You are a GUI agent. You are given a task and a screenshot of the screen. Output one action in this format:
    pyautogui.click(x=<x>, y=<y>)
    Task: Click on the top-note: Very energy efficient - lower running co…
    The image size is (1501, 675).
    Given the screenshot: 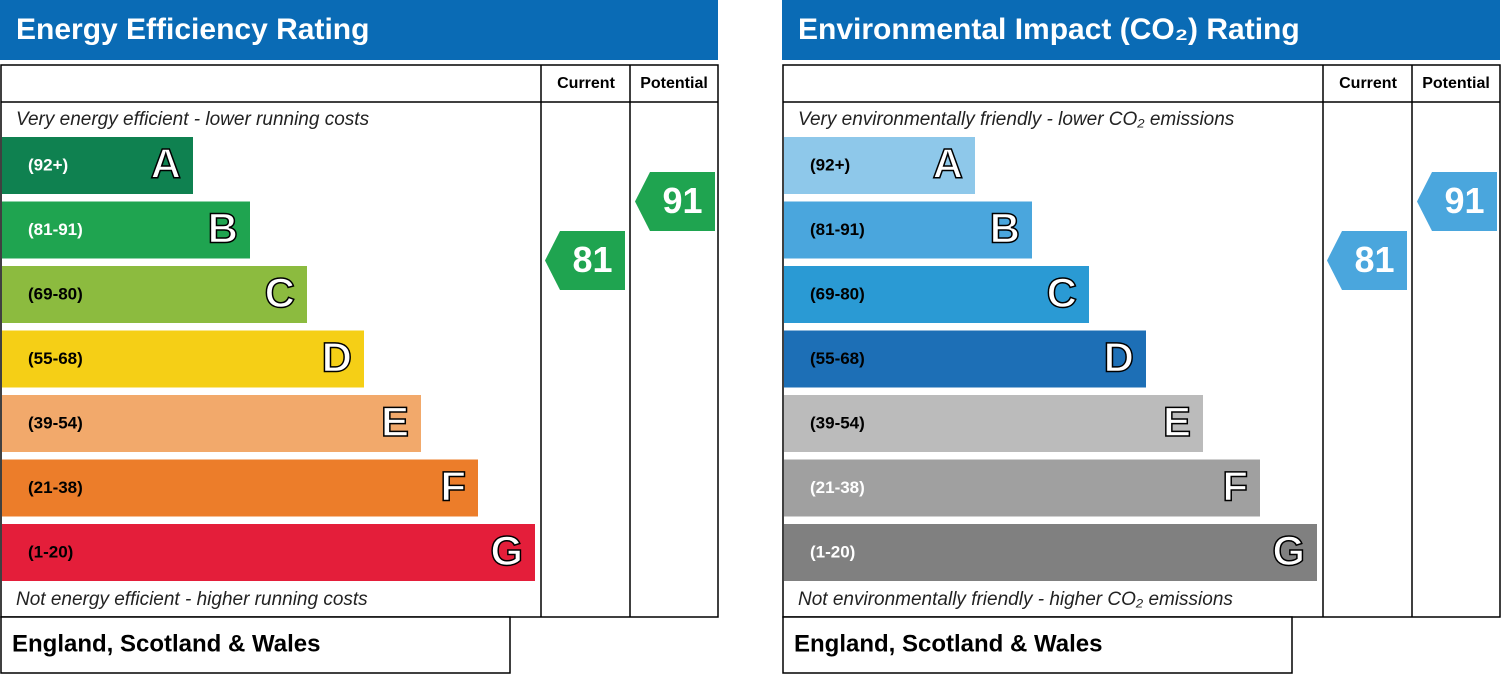 What is the action you would take?
    pyautogui.click(x=193, y=119)
    